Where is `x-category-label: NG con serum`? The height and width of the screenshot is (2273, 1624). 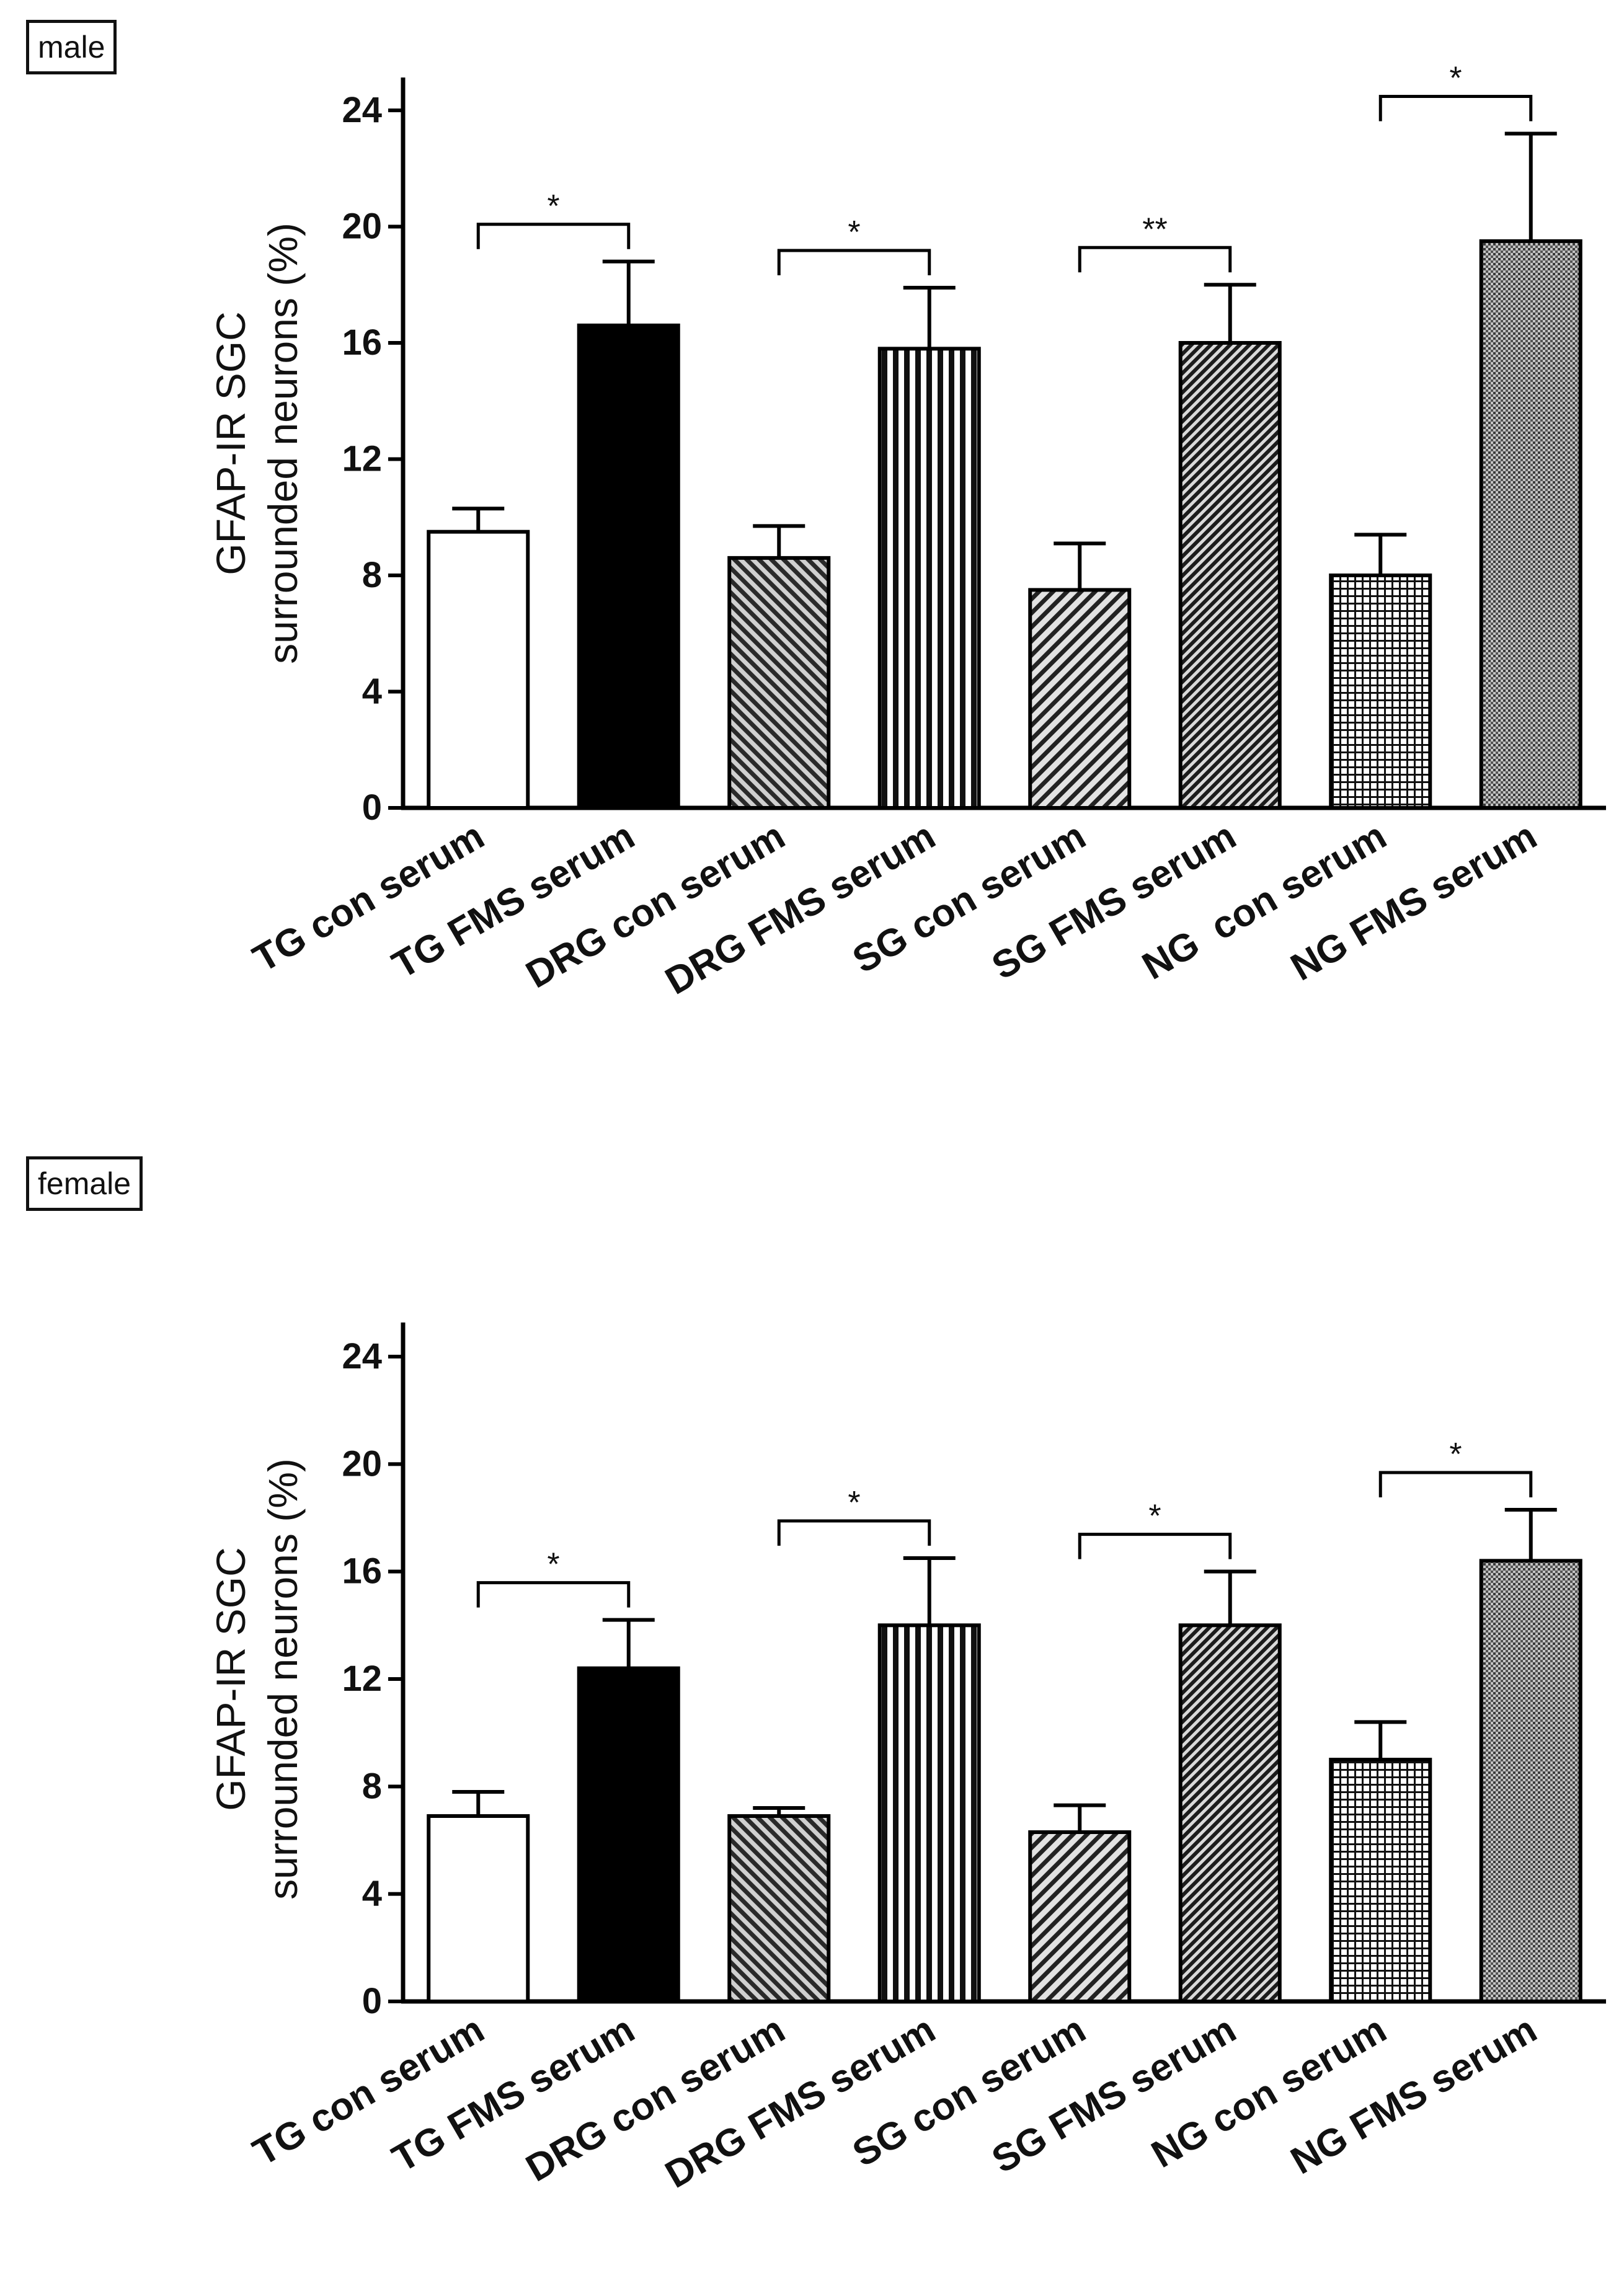
x-category-label: NG con serum is located at coordinates (1264, 901).